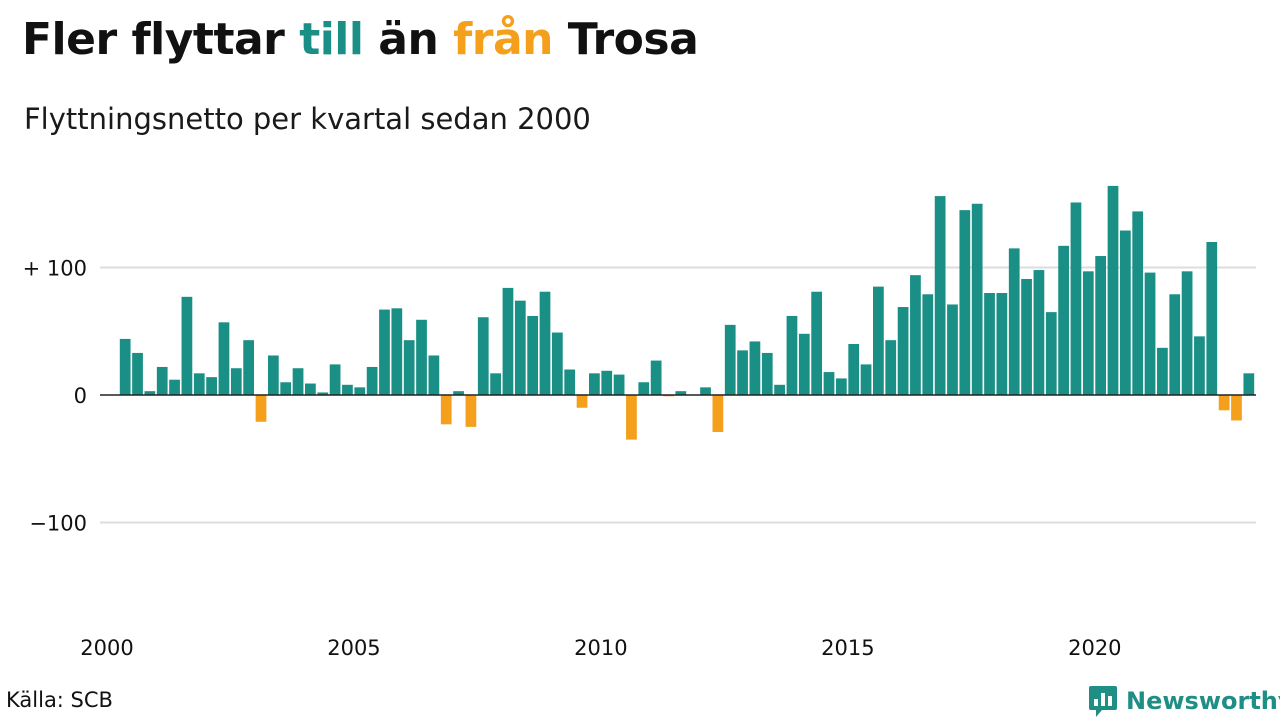 This screenshot has width=1280, height=720. What do you see at coordinates (600, 648) in the screenshot?
I see `x-tick-label: 2010` at bounding box center [600, 648].